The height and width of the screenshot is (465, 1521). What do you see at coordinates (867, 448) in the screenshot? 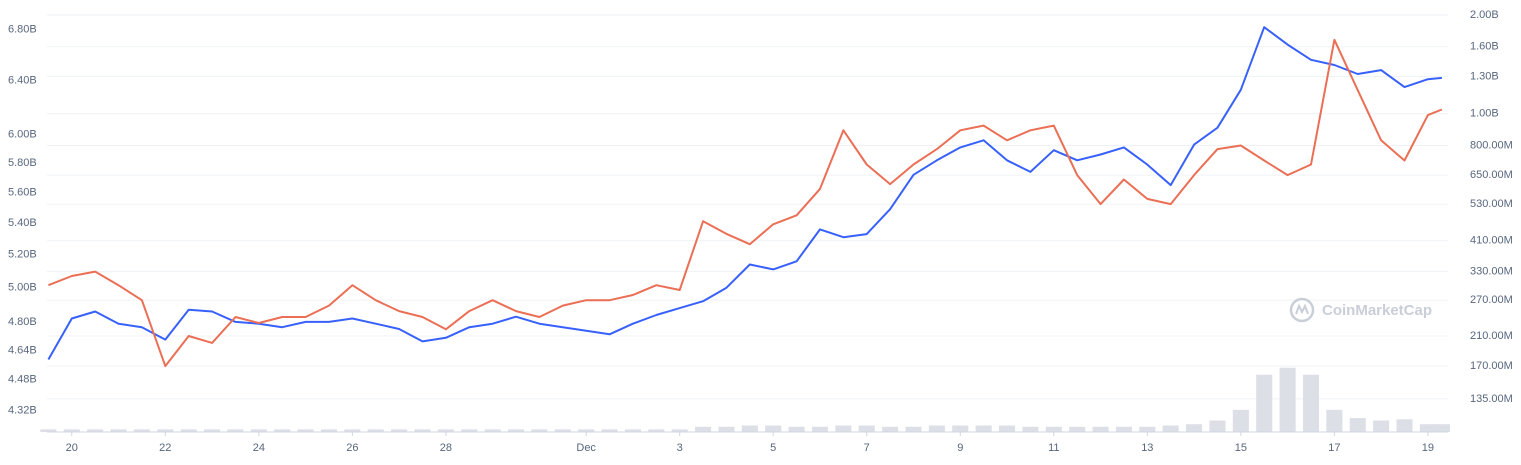
I see `x-tick-label: 7` at bounding box center [867, 448].